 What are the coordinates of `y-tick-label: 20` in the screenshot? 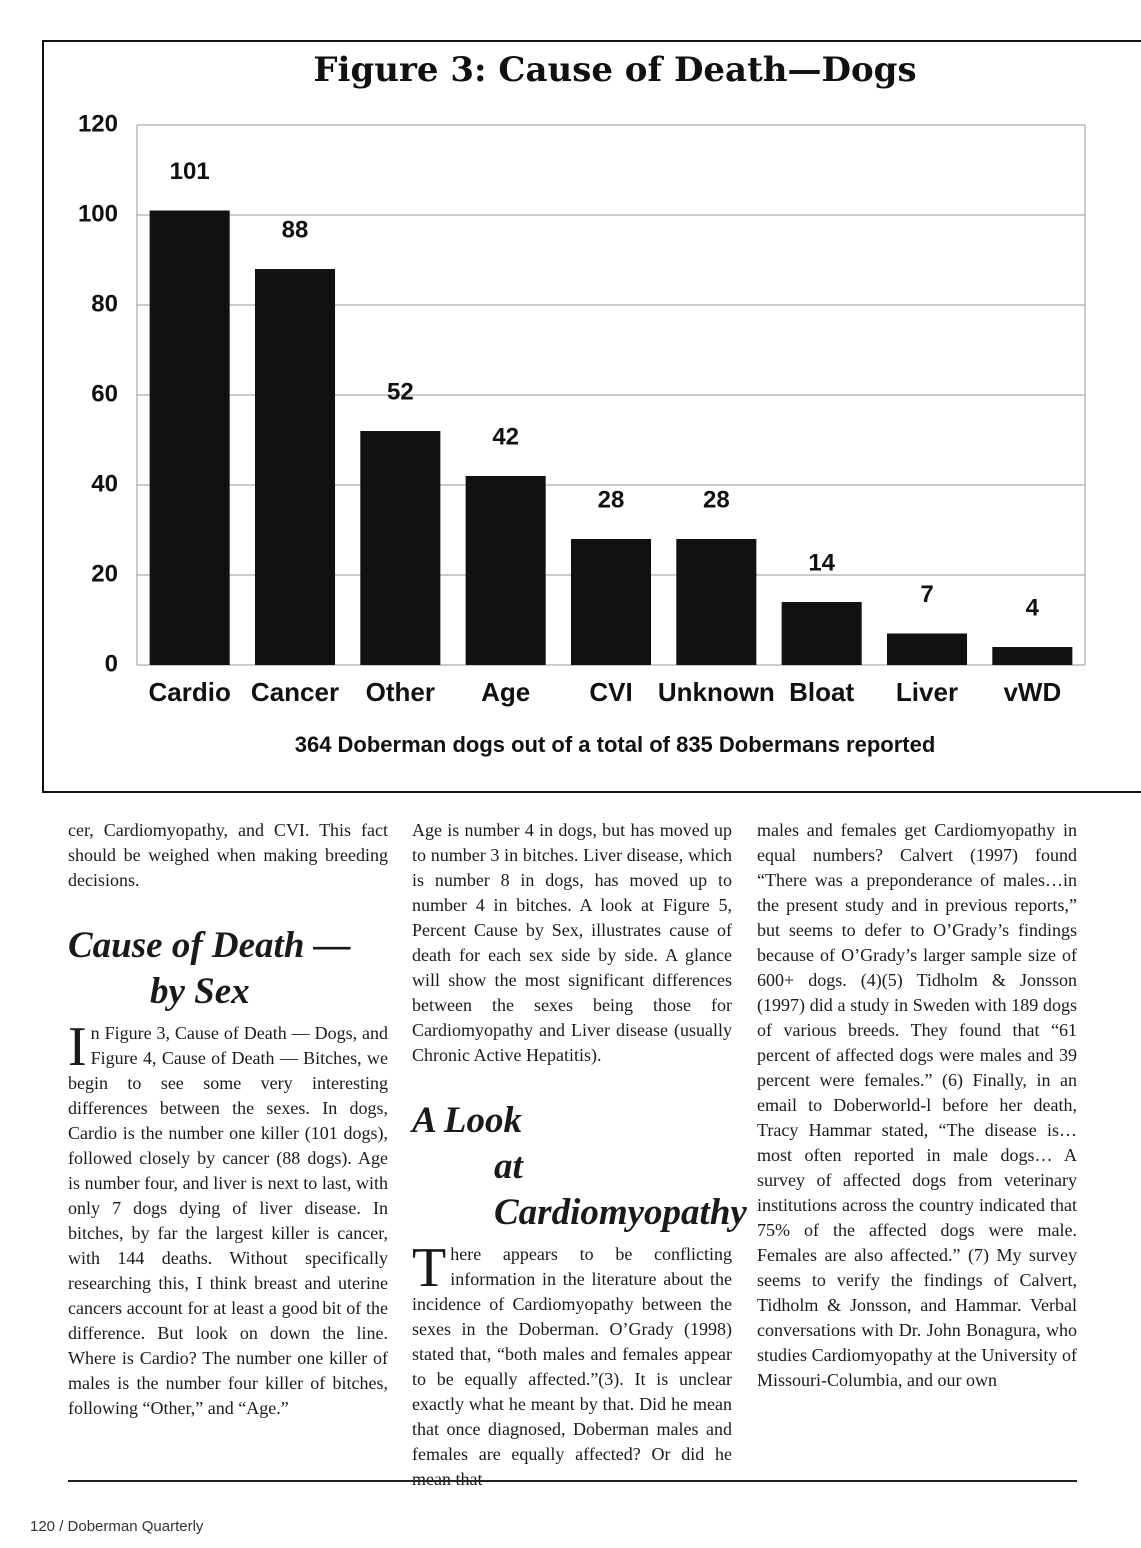 It's located at (104, 573).